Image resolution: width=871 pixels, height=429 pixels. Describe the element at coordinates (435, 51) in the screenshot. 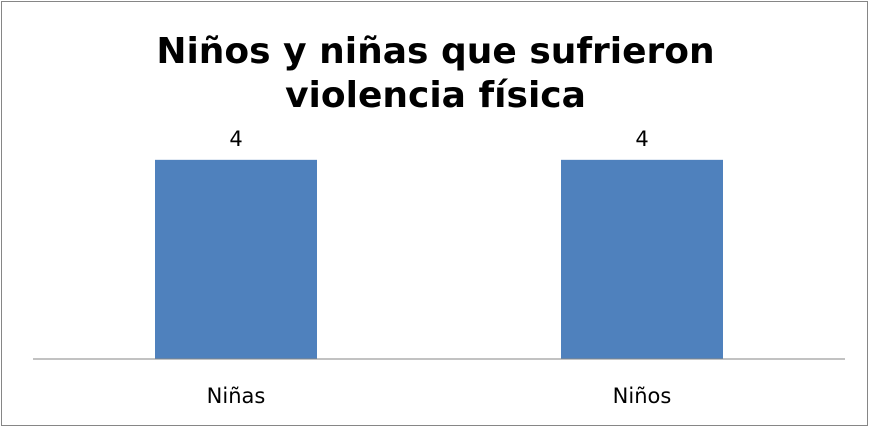

I see `chart-title-line-1: Niños y niñas que sufrieron` at that location.